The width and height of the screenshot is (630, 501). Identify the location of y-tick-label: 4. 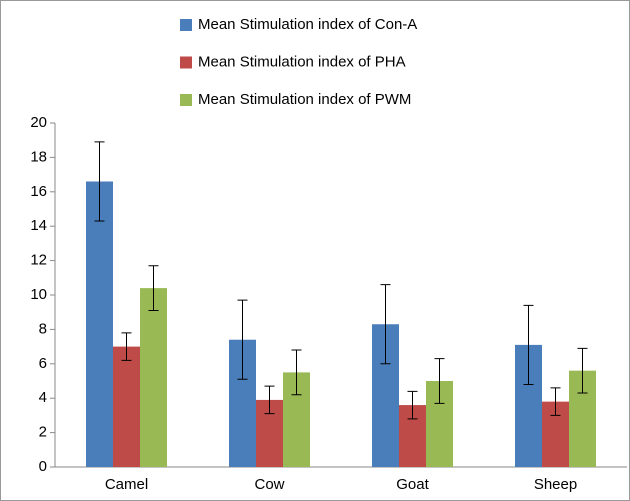
(43, 397).